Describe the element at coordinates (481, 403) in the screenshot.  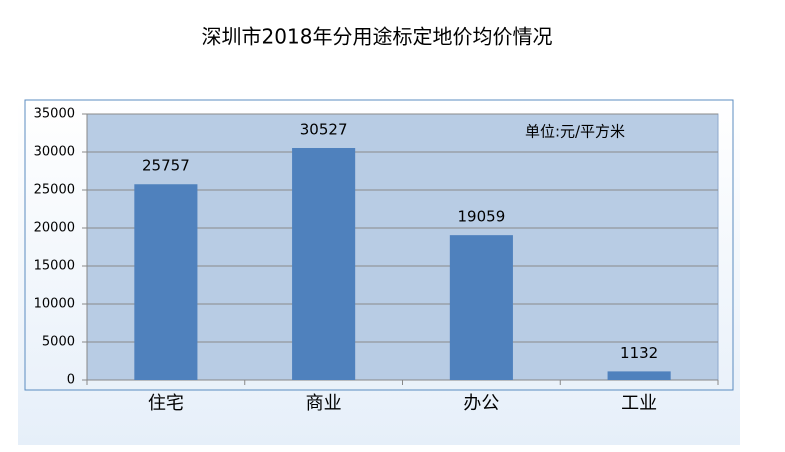
I see `x-tick-label: 办公` at that location.